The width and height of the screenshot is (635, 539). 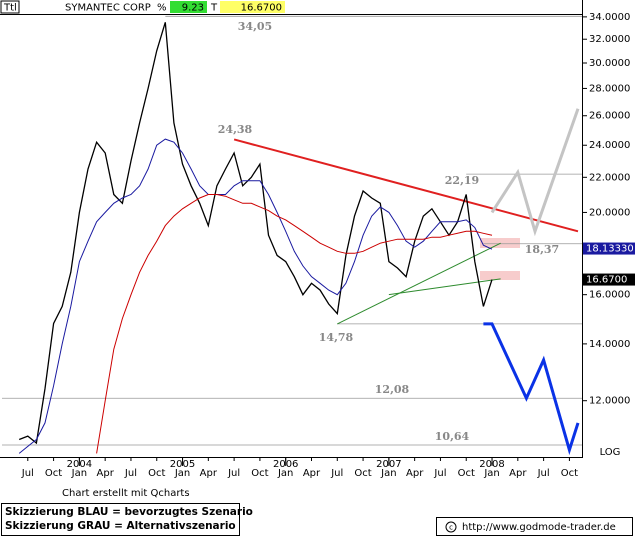 I want to click on price-label: 18.13330, so click(x=610, y=249).